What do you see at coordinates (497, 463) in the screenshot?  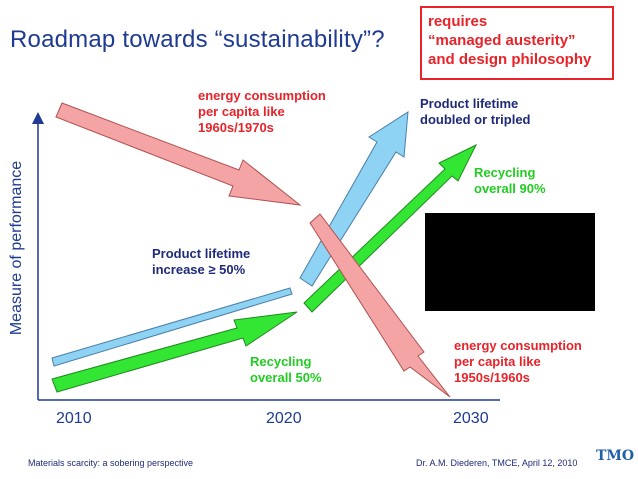 I see `footer-right: Dr. A.M. Diederen, TMCE, April 12, 2010` at bounding box center [497, 463].